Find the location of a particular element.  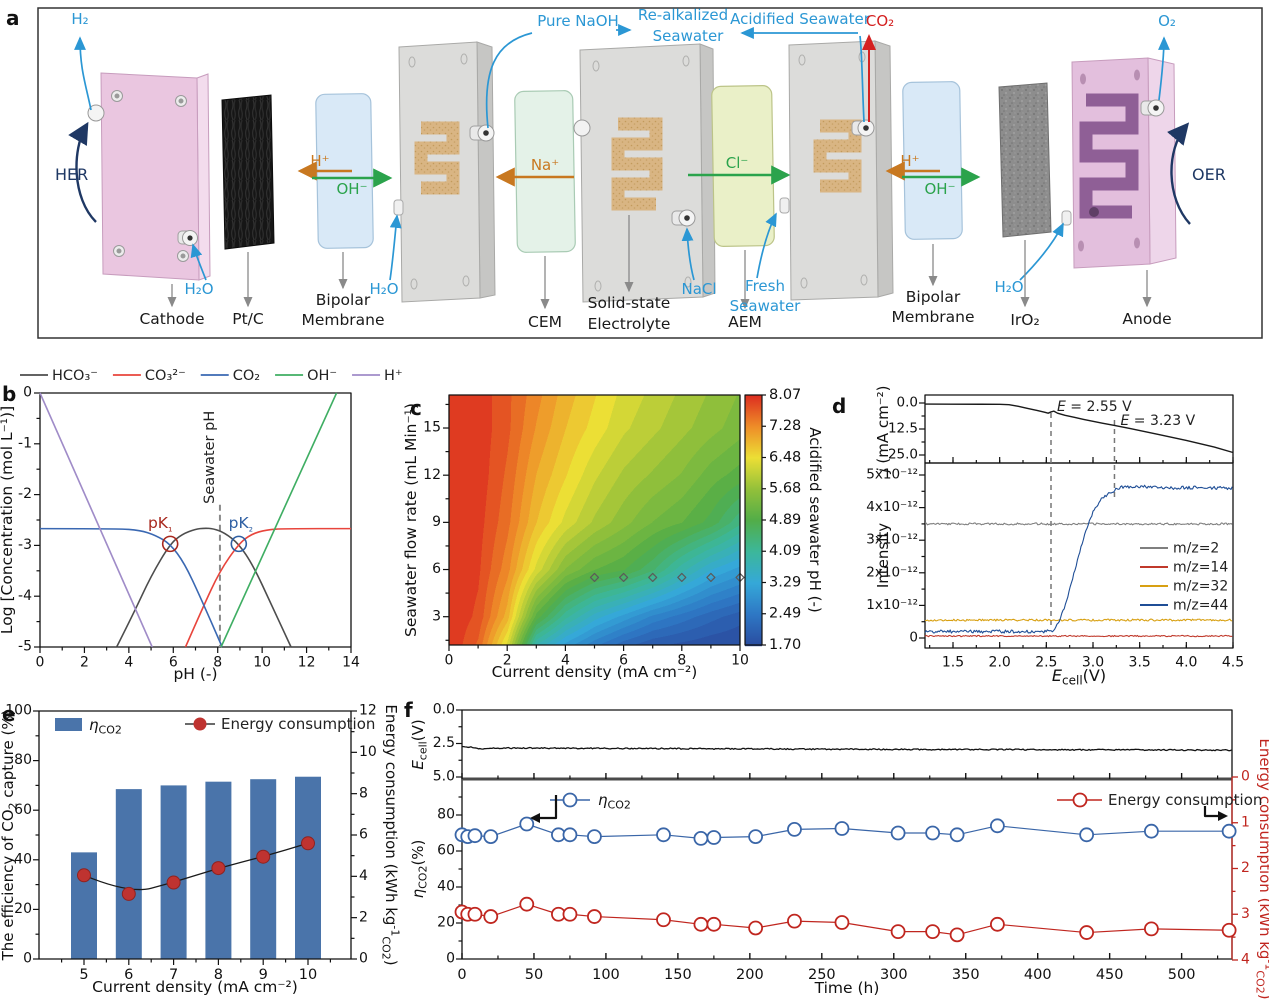

iro2-label: IrO₂ is located at coordinates (1024, 320).